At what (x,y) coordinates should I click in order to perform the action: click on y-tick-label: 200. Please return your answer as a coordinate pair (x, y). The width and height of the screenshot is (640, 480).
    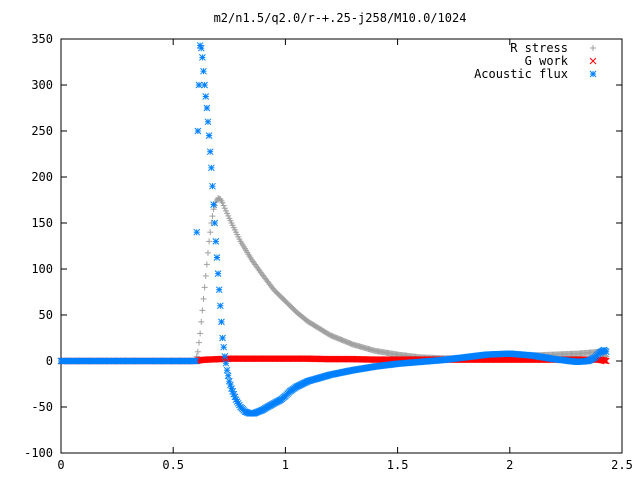
    Looking at the image, I should click on (42, 177).